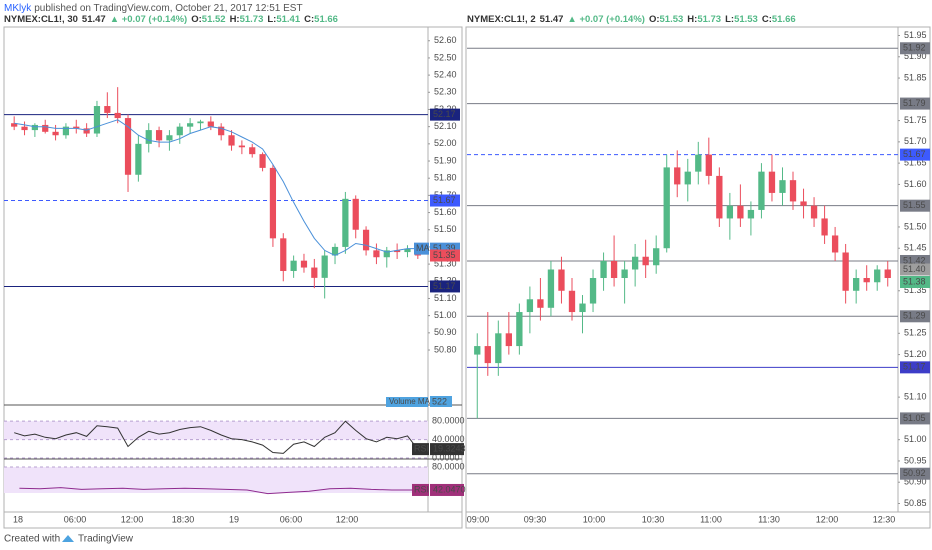 This screenshot has height=550, width=932. What do you see at coordinates (216, 430) in the screenshot?
I see `rsi-band` at bounding box center [216, 430].